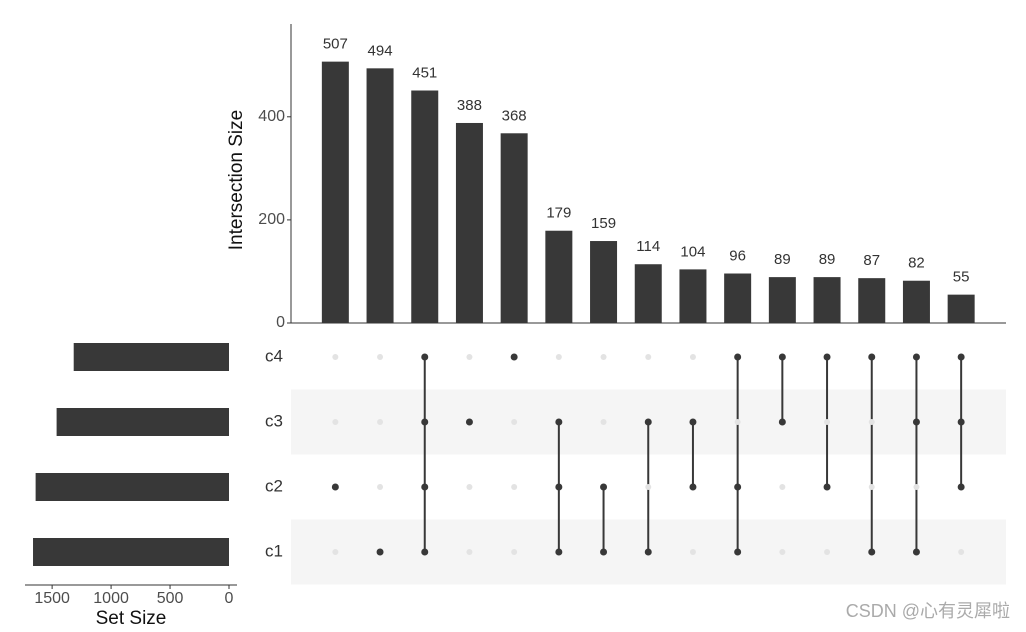  I want to click on set-label: c3, so click(274, 420).